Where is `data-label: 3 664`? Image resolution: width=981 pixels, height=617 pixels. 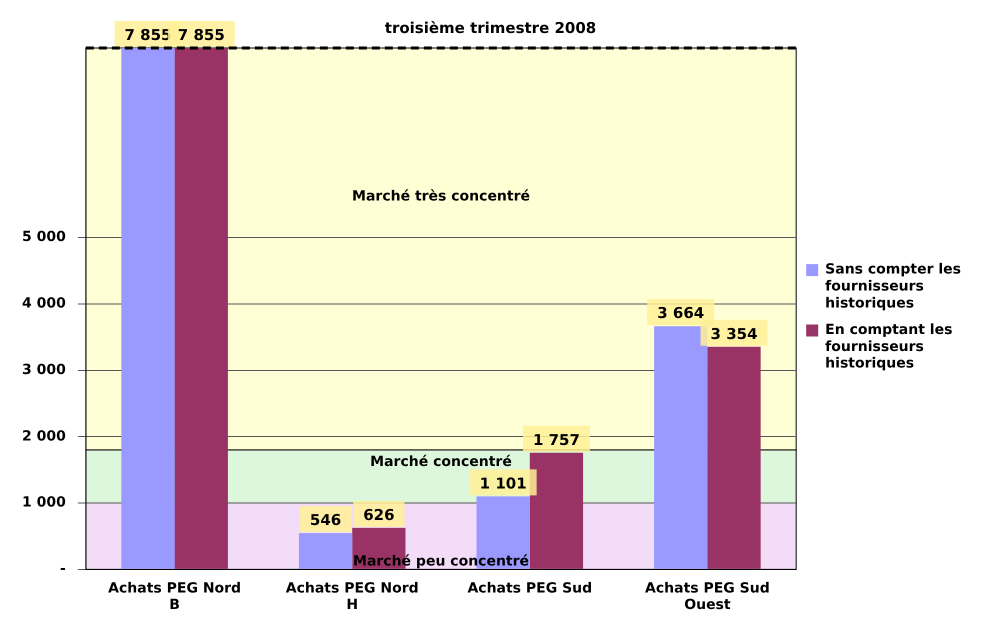 data-label: 3 664 is located at coordinates (680, 313).